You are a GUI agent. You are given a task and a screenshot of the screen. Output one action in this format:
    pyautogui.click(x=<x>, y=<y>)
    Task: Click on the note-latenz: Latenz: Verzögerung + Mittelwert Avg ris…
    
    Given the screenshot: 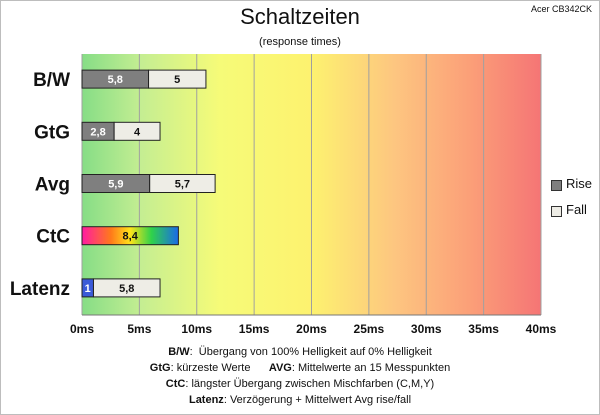 What is the action you would take?
    pyautogui.click(x=300, y=400)
    